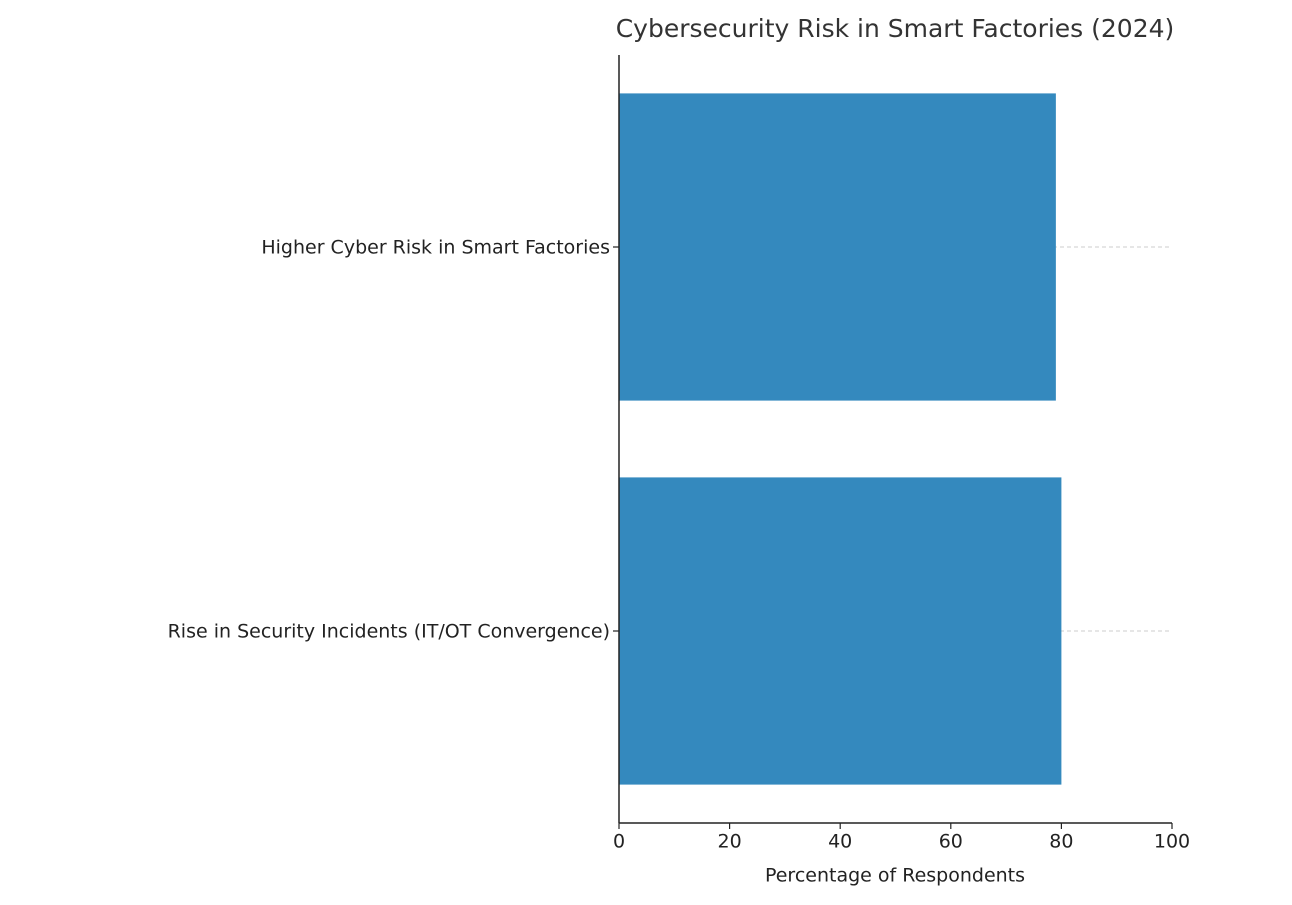 Image resolution: width=1292 pixels, height=905 pixels. Describe the element at coordinates (619, 842) in the screenshot. I see `x-tick-label: 0` at that location.